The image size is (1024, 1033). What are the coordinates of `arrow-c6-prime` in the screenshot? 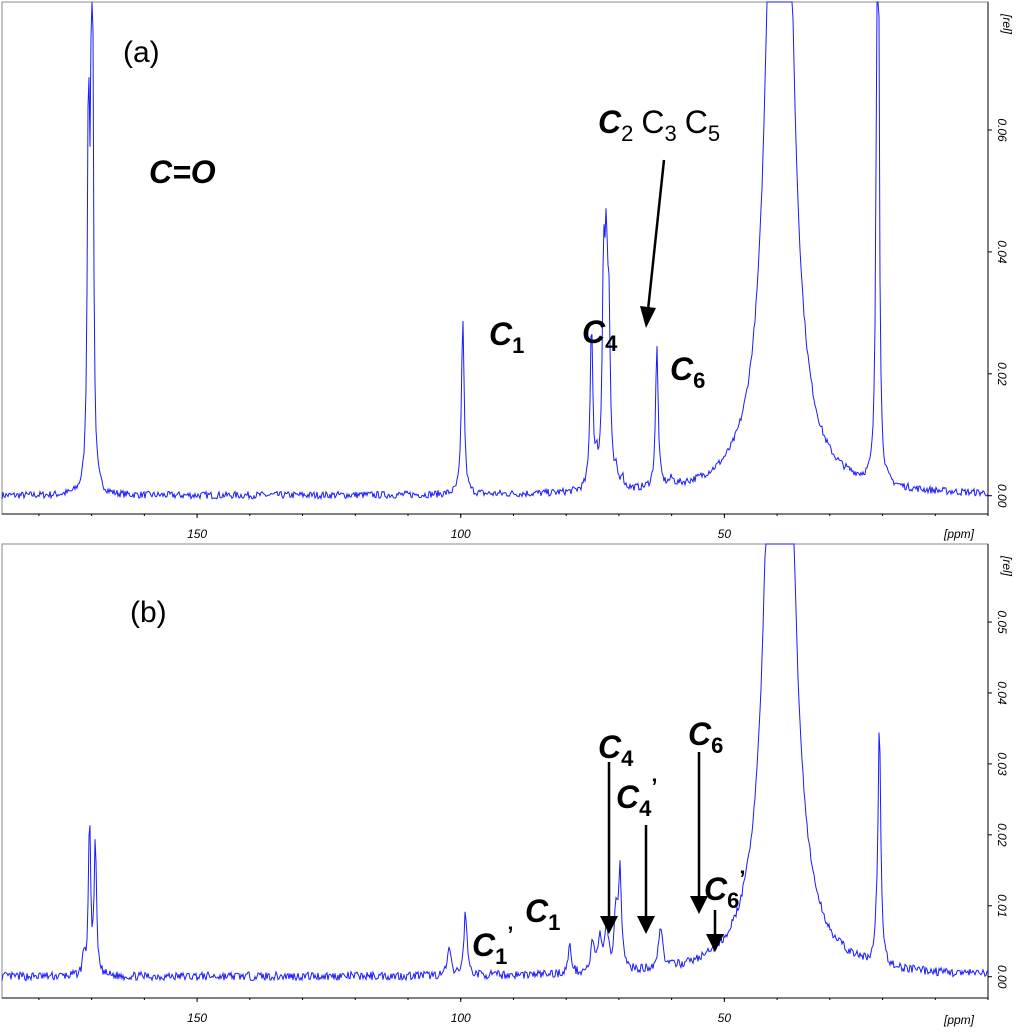 It's located at (715, 931).